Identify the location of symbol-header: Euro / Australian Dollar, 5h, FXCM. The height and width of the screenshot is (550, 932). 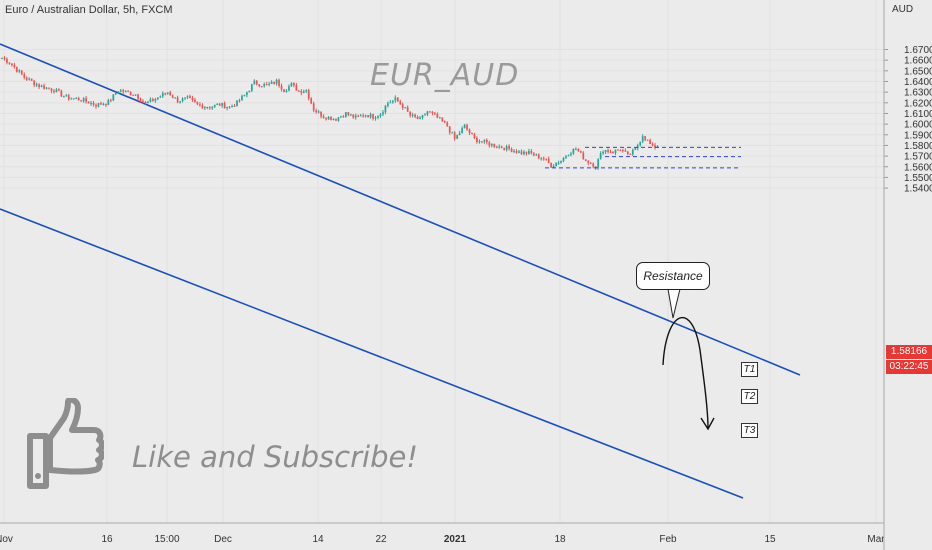
(89, 10).